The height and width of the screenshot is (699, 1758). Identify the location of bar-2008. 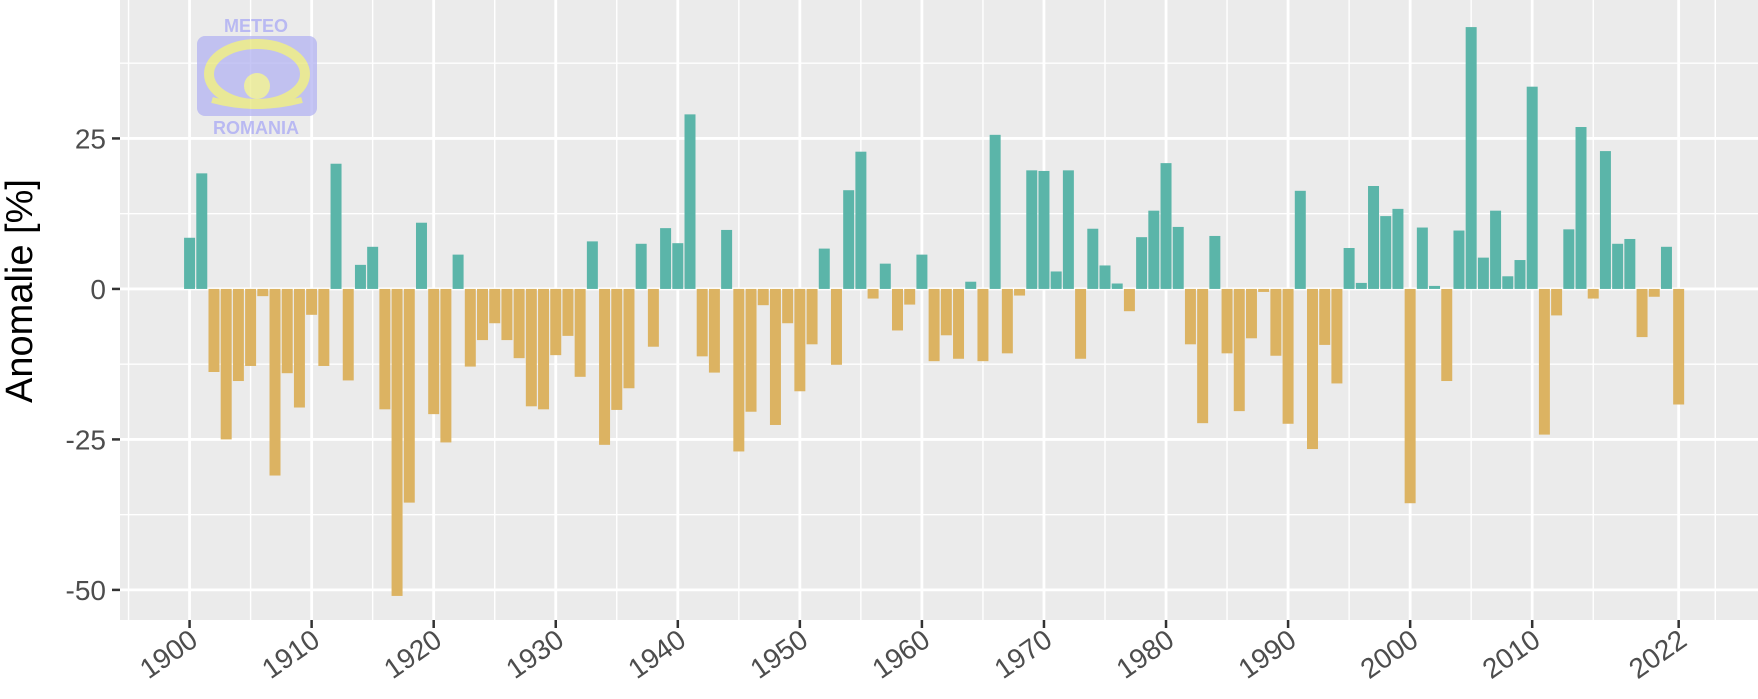
(1508, 282).